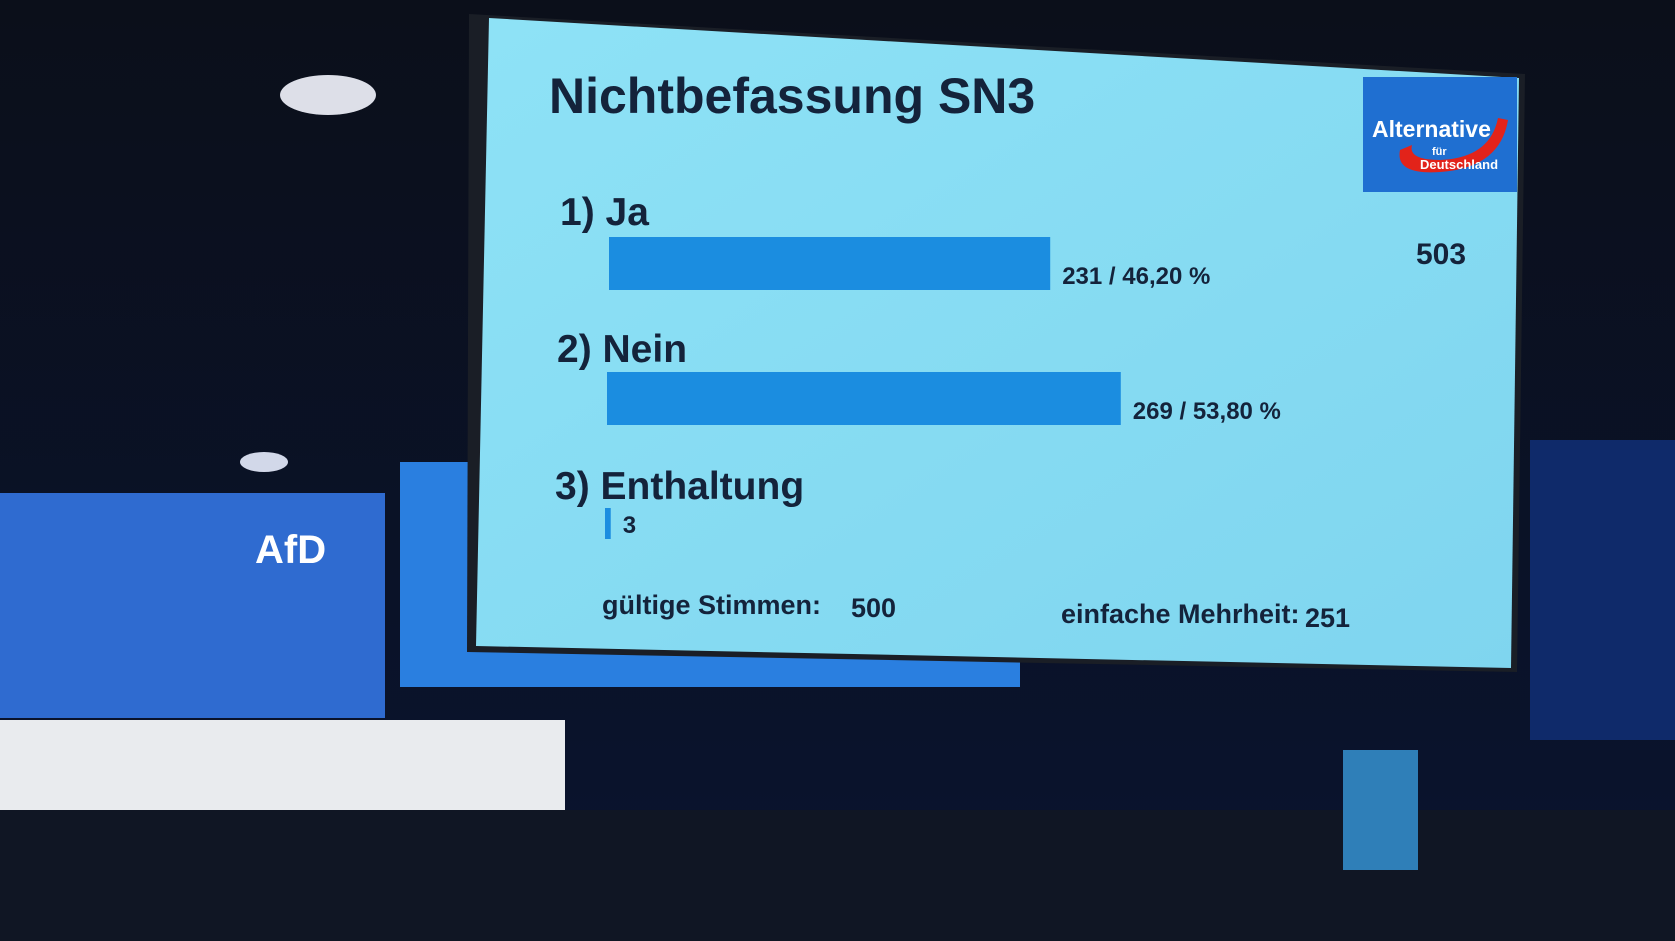 This screenshot has height=941, width=1675. Describe the element at coordinates (1439, 152) in the screenshot. I see `logo-text: für` at that location.